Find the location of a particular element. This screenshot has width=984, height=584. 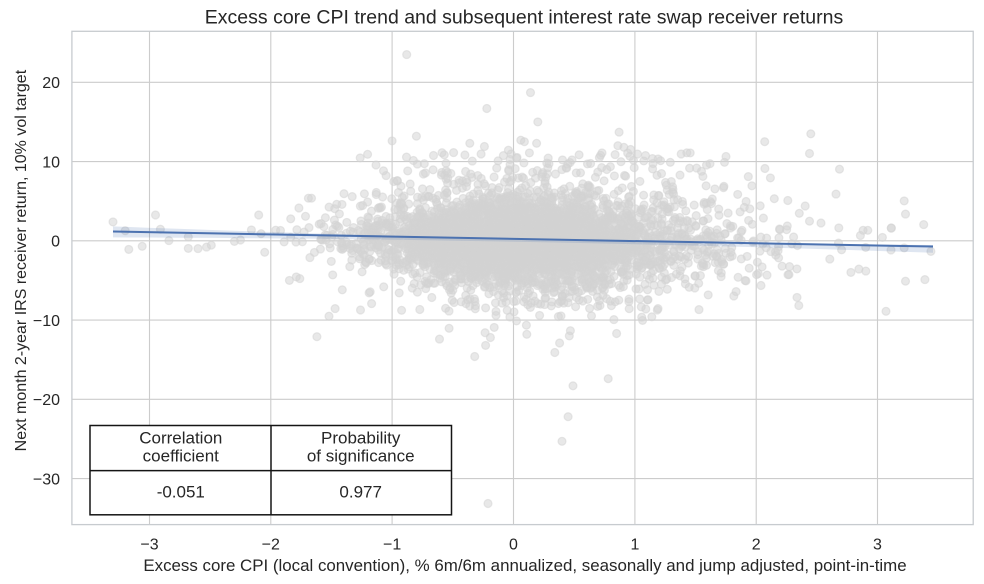

svg-text: −20 is located at coordinates (46, 400).